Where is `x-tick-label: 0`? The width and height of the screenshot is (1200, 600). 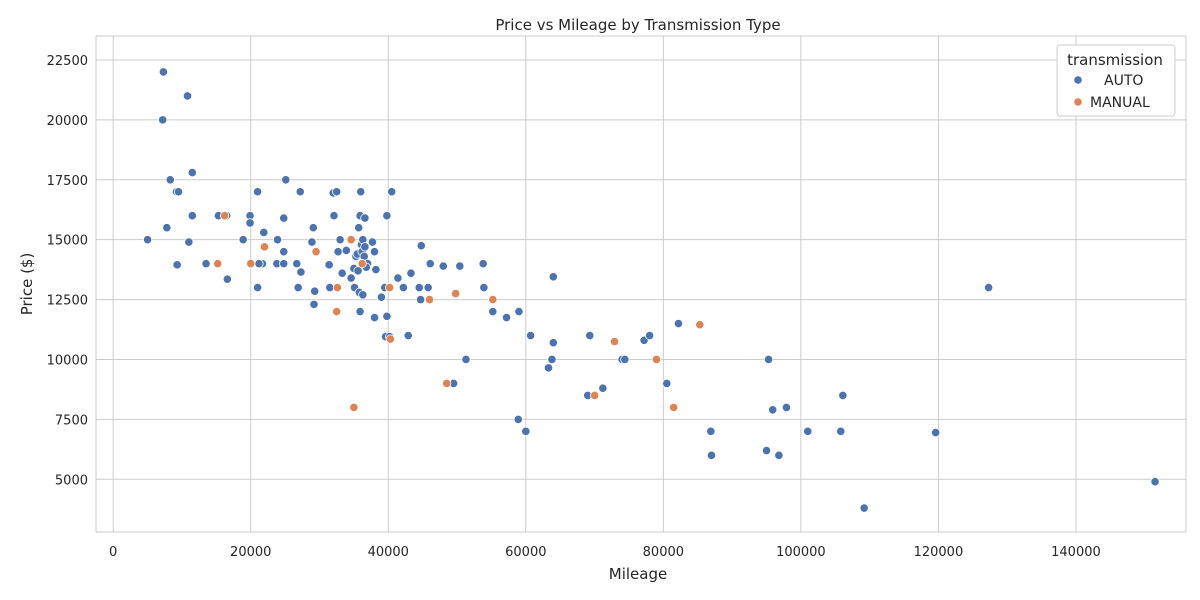
x-tick-label: 0 is located at coordinates (113, 552).